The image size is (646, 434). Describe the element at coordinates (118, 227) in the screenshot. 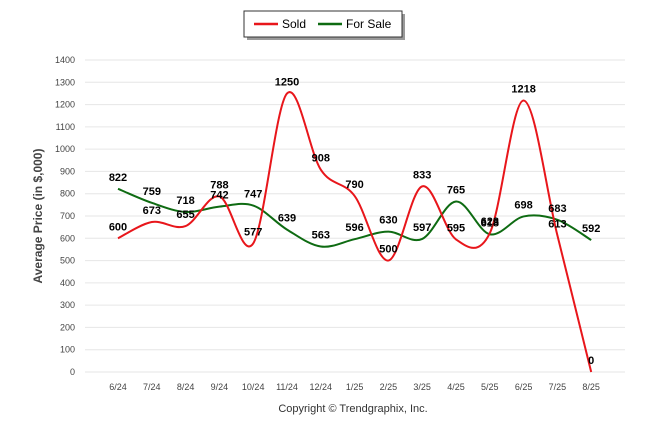

I see `data-label-sold: 600` at that location.